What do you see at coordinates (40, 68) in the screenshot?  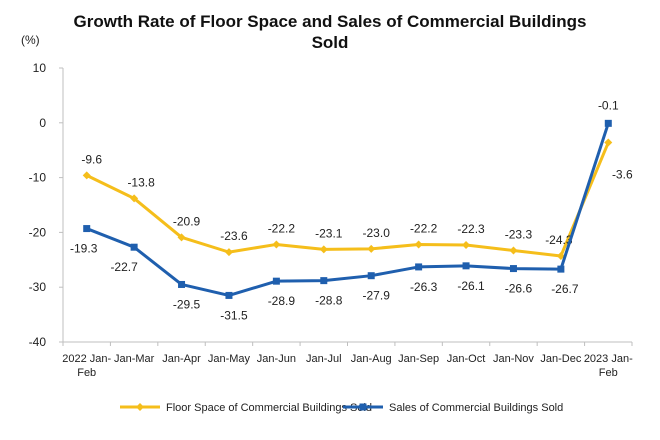 I see `y-tick-label: 10` at bounding box center [40, 68].